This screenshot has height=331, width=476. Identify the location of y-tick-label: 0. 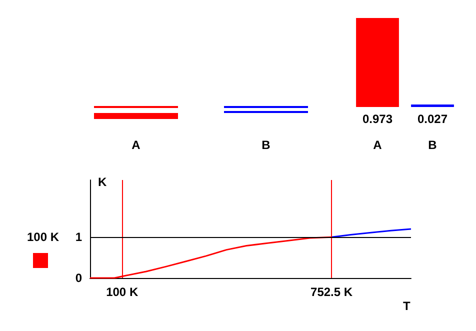
(78, 278).